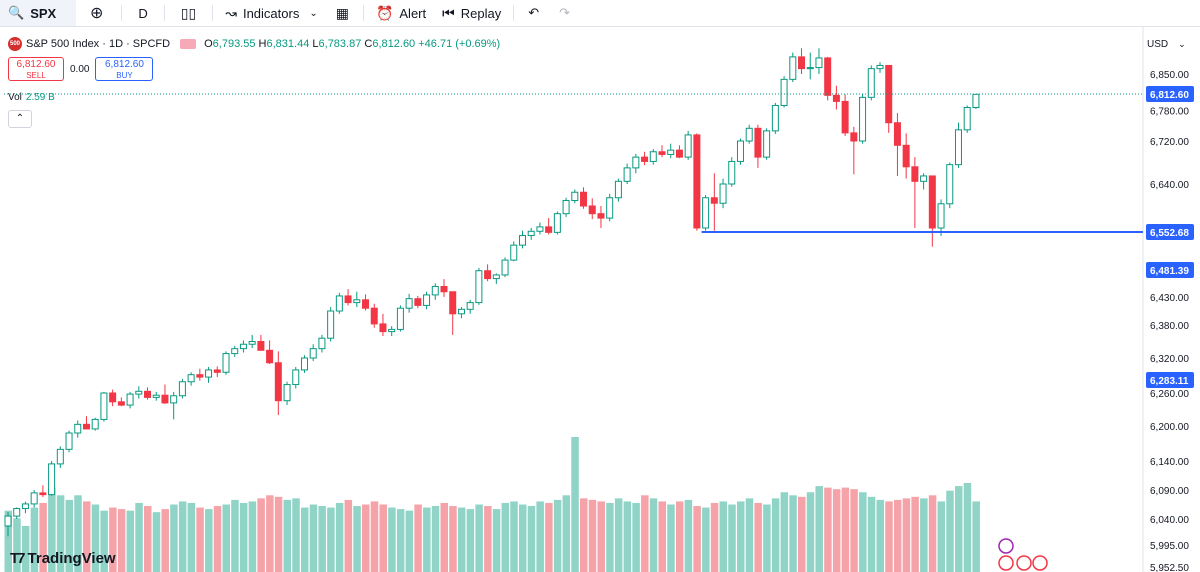  I want to click on alert-button: ⏰ Alert, so click(401, 13).